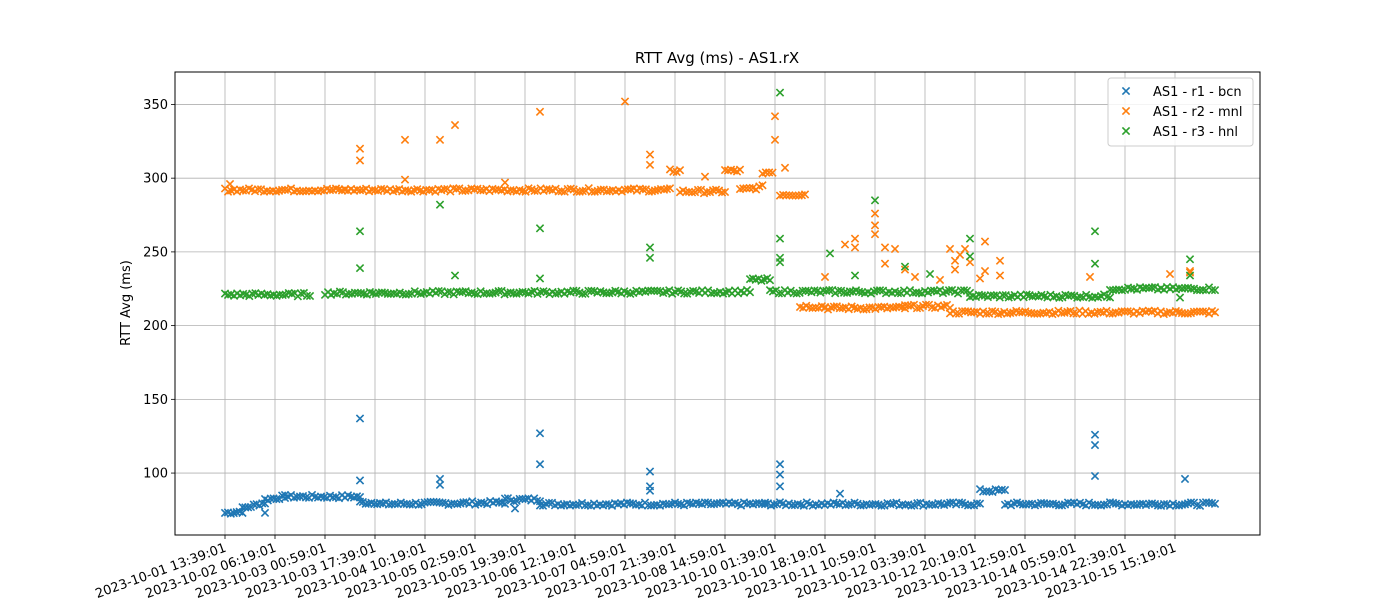 The height and width of the screenshot is (604, 1400). What do you see at coordinates (1197, 92) in the screenshot?
I see `legend-label-r1: AS1 - r1 - bcn` at bounding box center [1197, 92].